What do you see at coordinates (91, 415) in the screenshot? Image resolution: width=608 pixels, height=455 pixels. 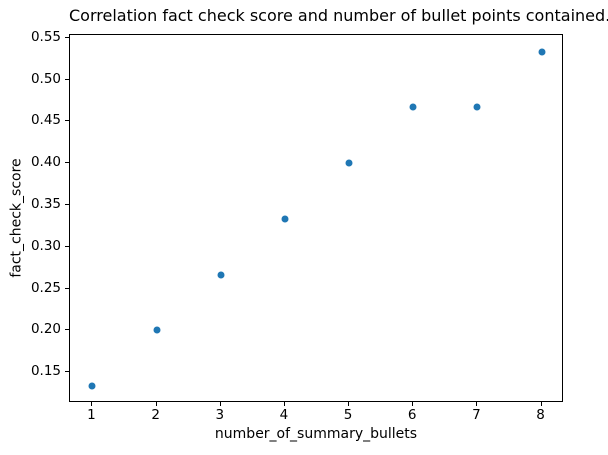 I see `x-tick-label: 1` at bounding box center [91, 415].